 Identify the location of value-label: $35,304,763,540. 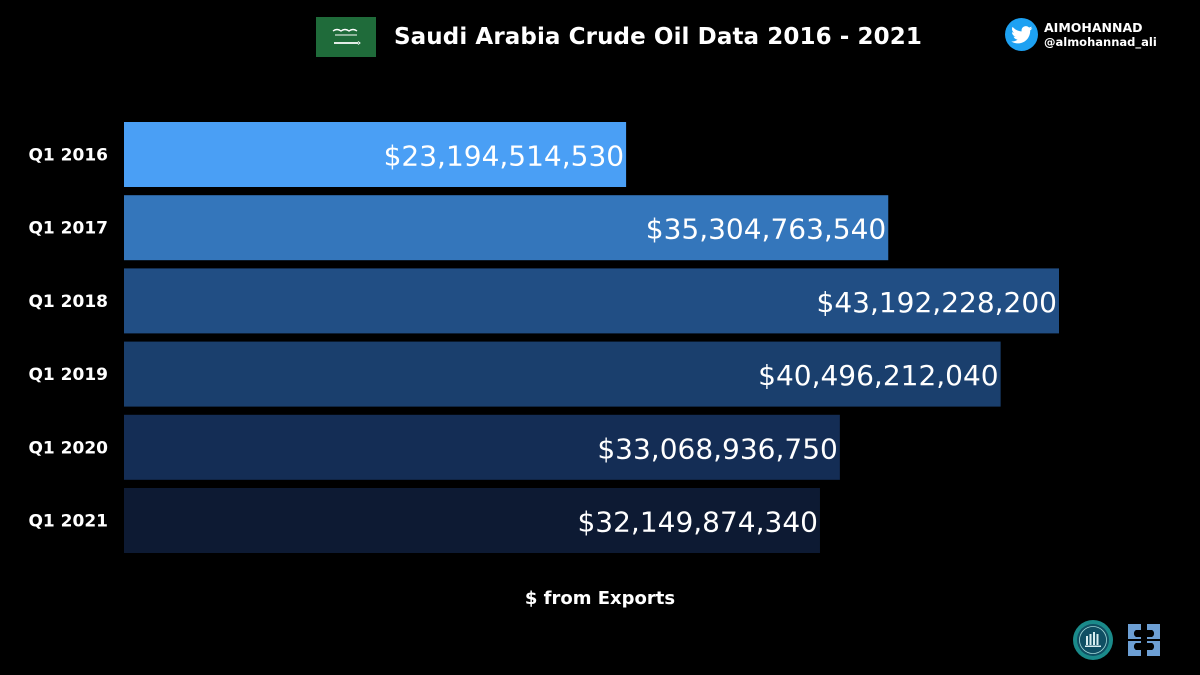
(766, 229).